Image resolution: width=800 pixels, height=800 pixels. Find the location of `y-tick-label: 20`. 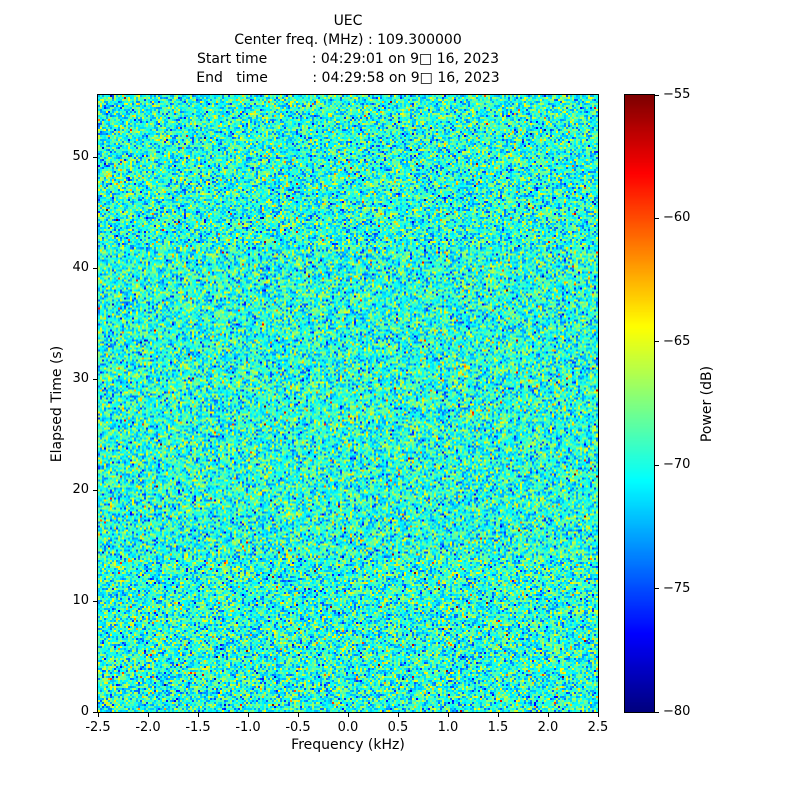

y-tick-label: 20 is located at coordinates (80, 490).